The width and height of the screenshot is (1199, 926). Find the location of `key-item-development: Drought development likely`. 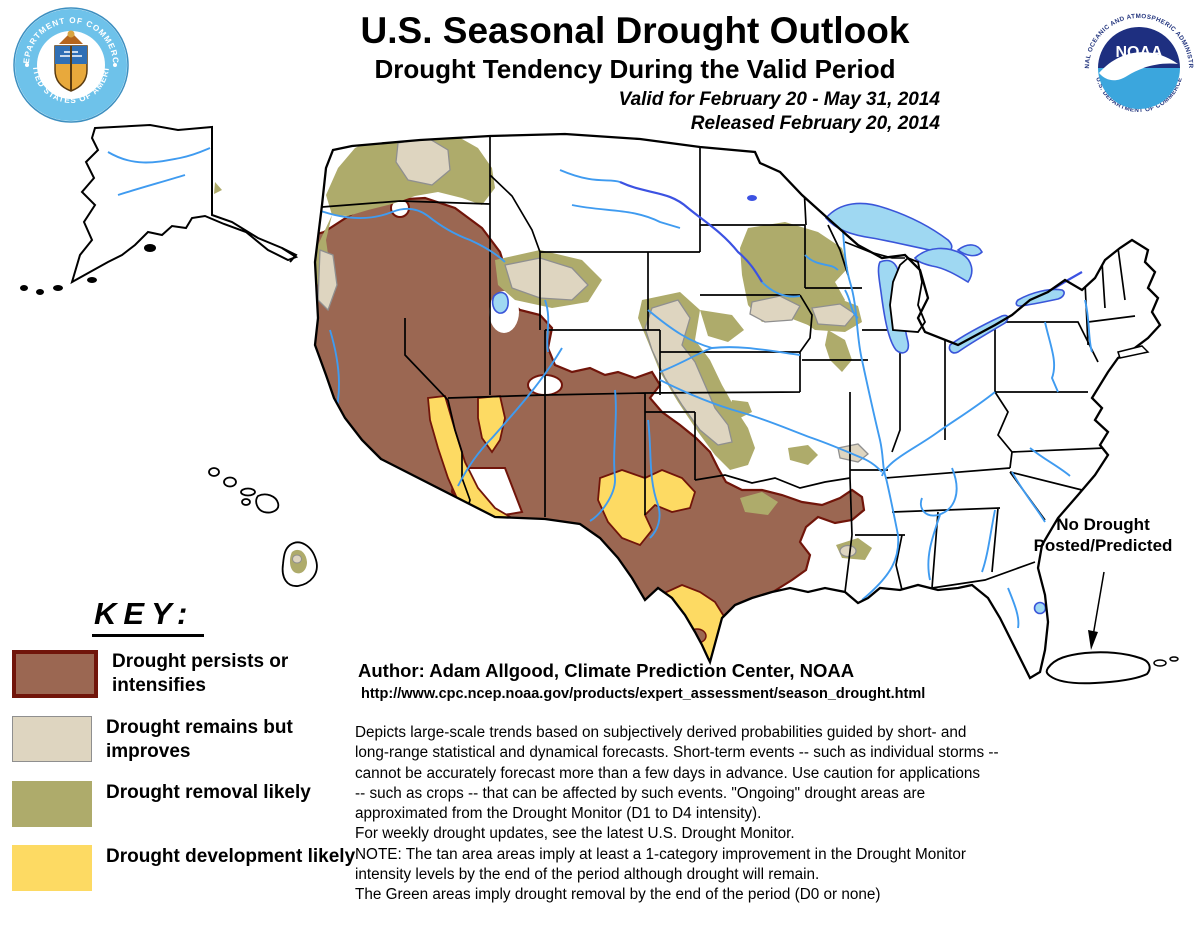

key-item-development: Drought development likely is located at coordinates (184, 868).